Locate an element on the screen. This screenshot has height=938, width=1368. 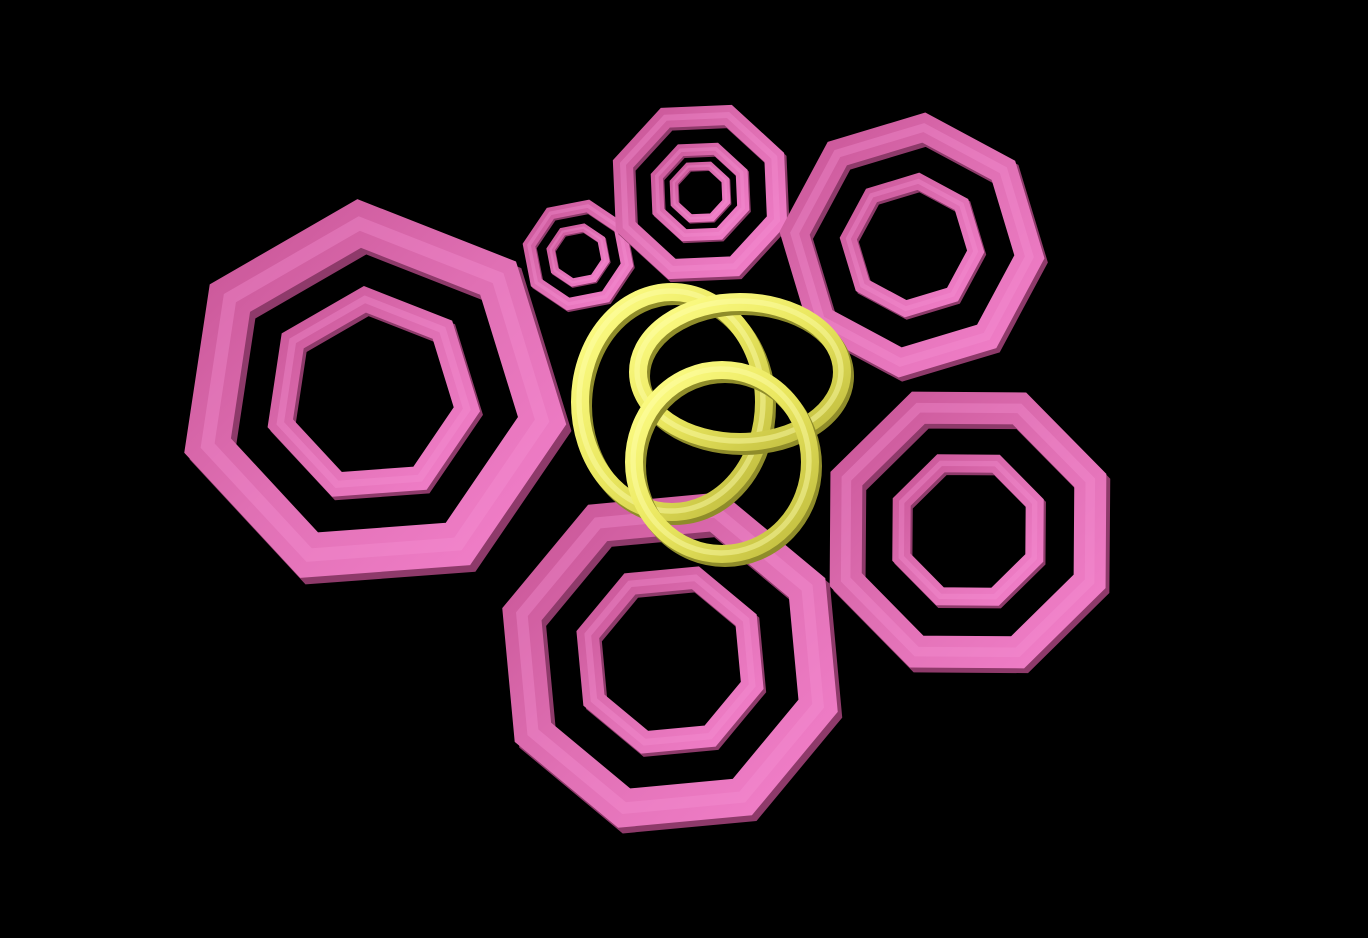
pink-octagon-ring-large-left is located at coordinates (378, 392).